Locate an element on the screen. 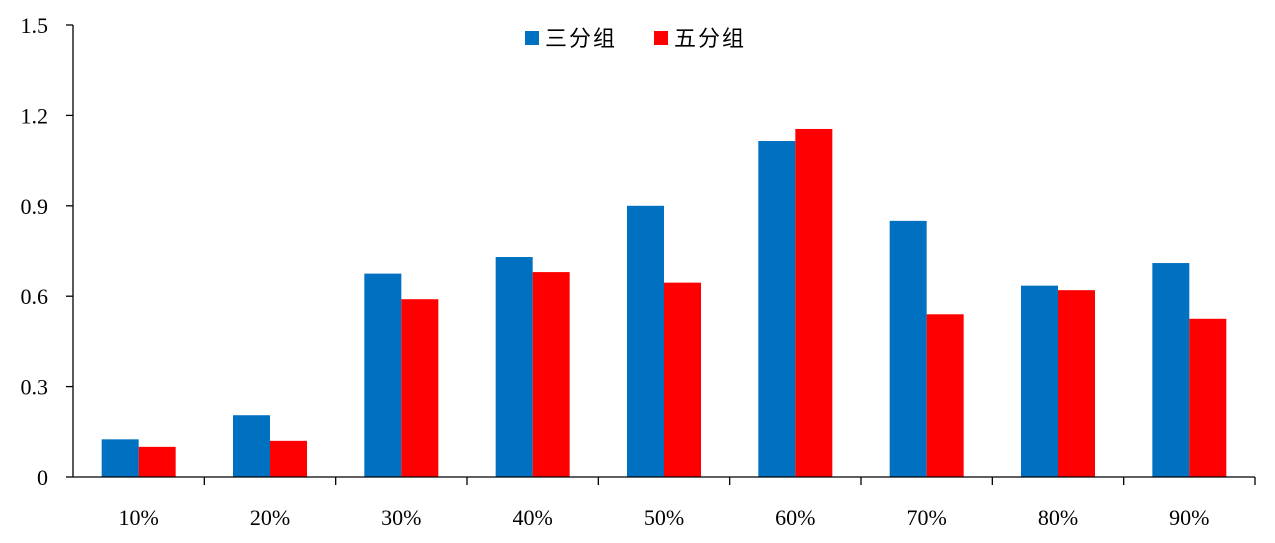  x-tick-label: 20% is located at coordinates (270, 517).